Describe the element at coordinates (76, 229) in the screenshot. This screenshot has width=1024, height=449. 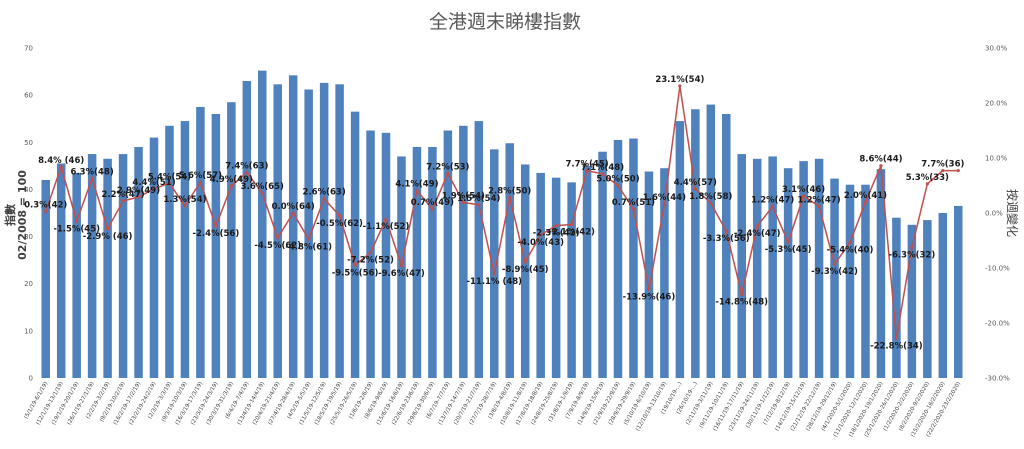
I see `data-label: -1.5%(45)` at that location.